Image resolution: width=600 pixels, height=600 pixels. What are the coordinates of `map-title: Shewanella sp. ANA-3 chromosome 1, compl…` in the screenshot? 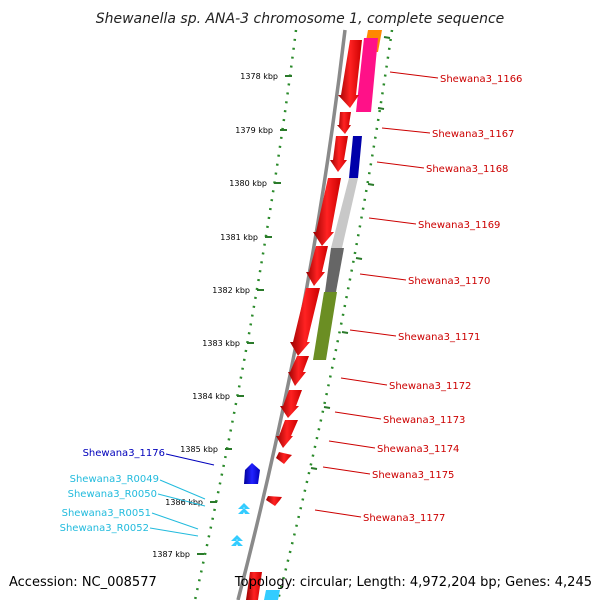 It's located at (300, 19).